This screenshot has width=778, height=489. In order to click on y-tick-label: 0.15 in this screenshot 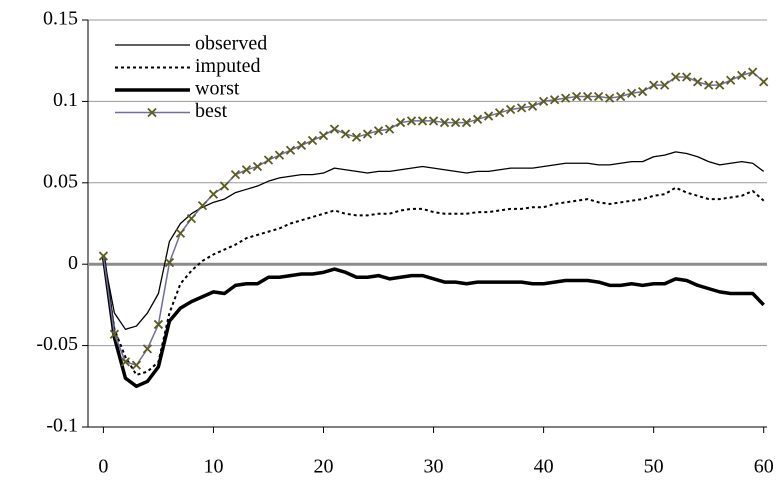, I will do `click(60, 19)`.